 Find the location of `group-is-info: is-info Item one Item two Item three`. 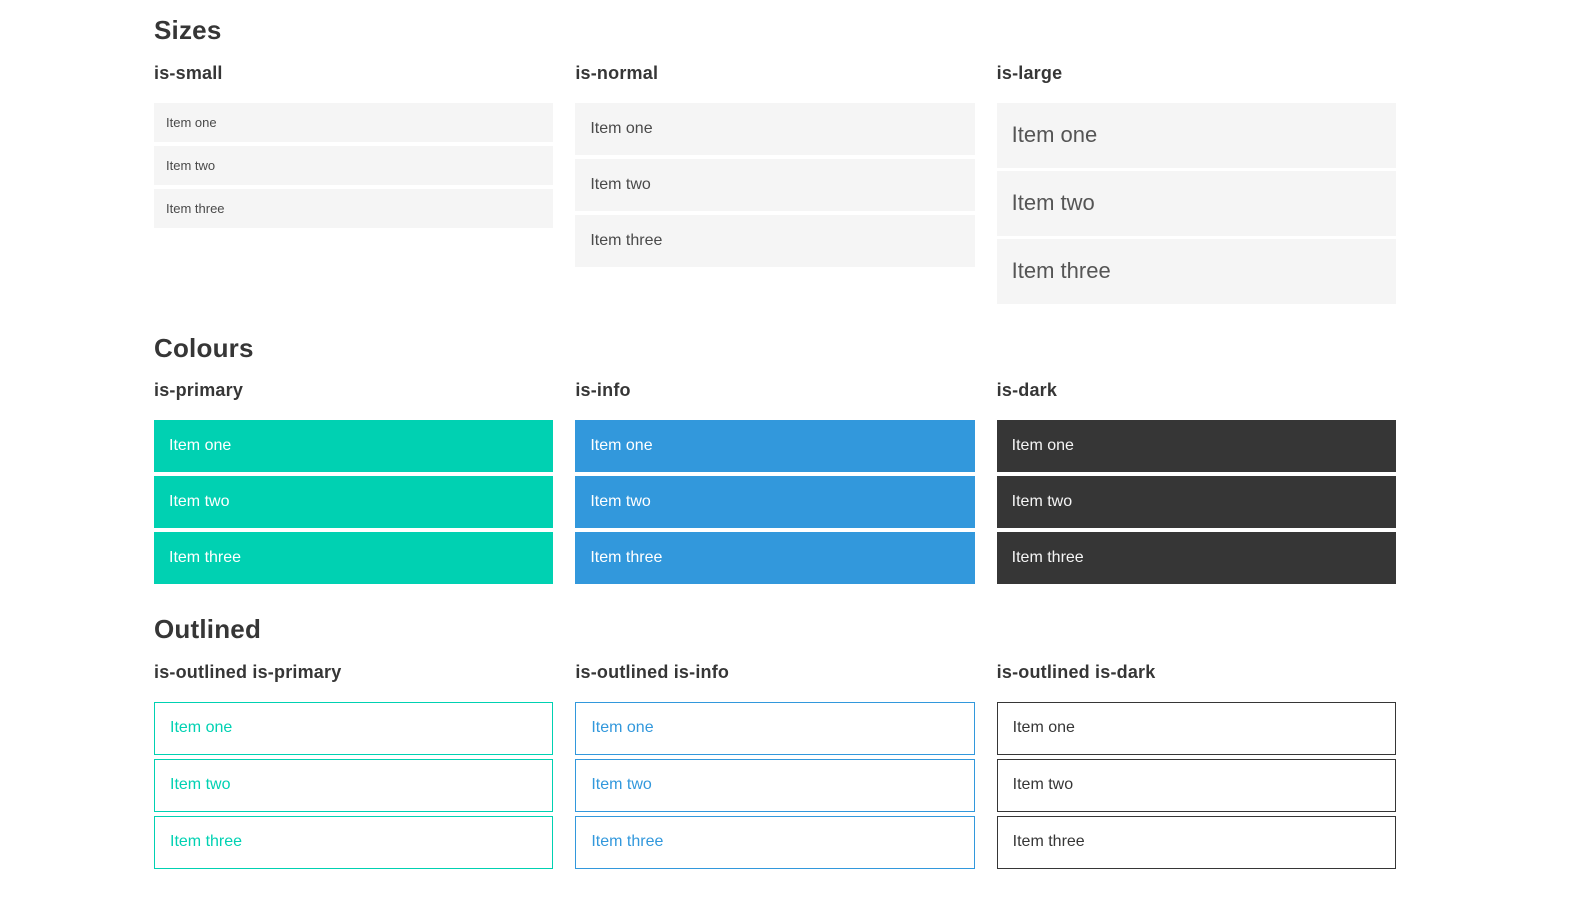

group-is-info: is-info Item one Item two Item three is located at coordinates (775, 483).